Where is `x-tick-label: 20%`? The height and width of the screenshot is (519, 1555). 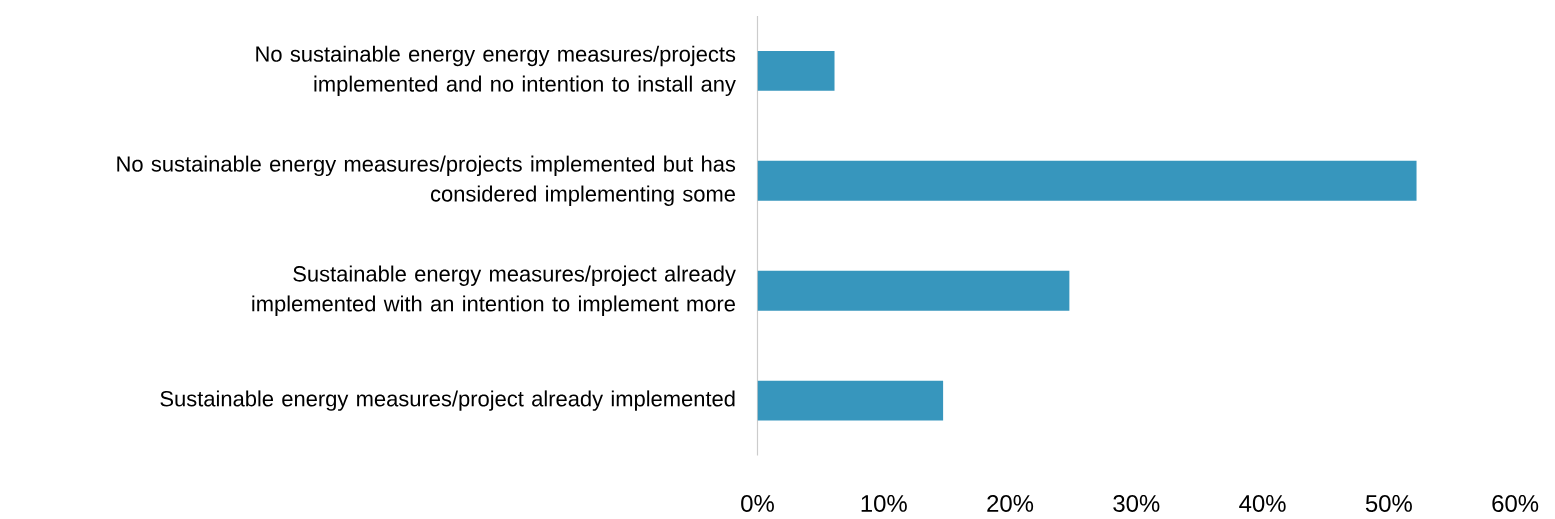
x-tick-label: 20% is located at coordinates (1010, 503).